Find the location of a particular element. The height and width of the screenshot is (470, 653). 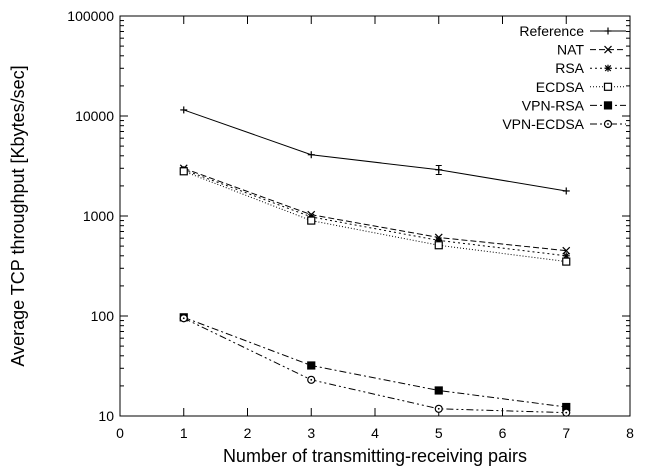

legend-label: VPN-RSA is located at coordinates (553, 105).